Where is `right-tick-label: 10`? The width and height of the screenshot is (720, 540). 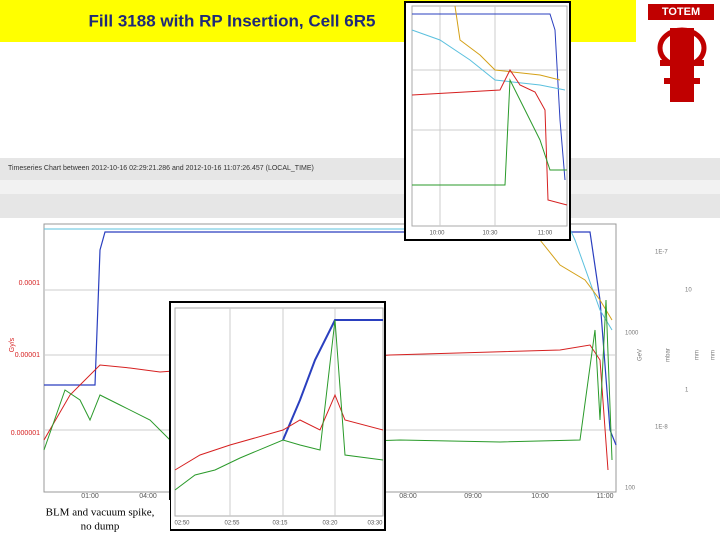 right-tick-label: 10 is located at coordinates (688, 291).